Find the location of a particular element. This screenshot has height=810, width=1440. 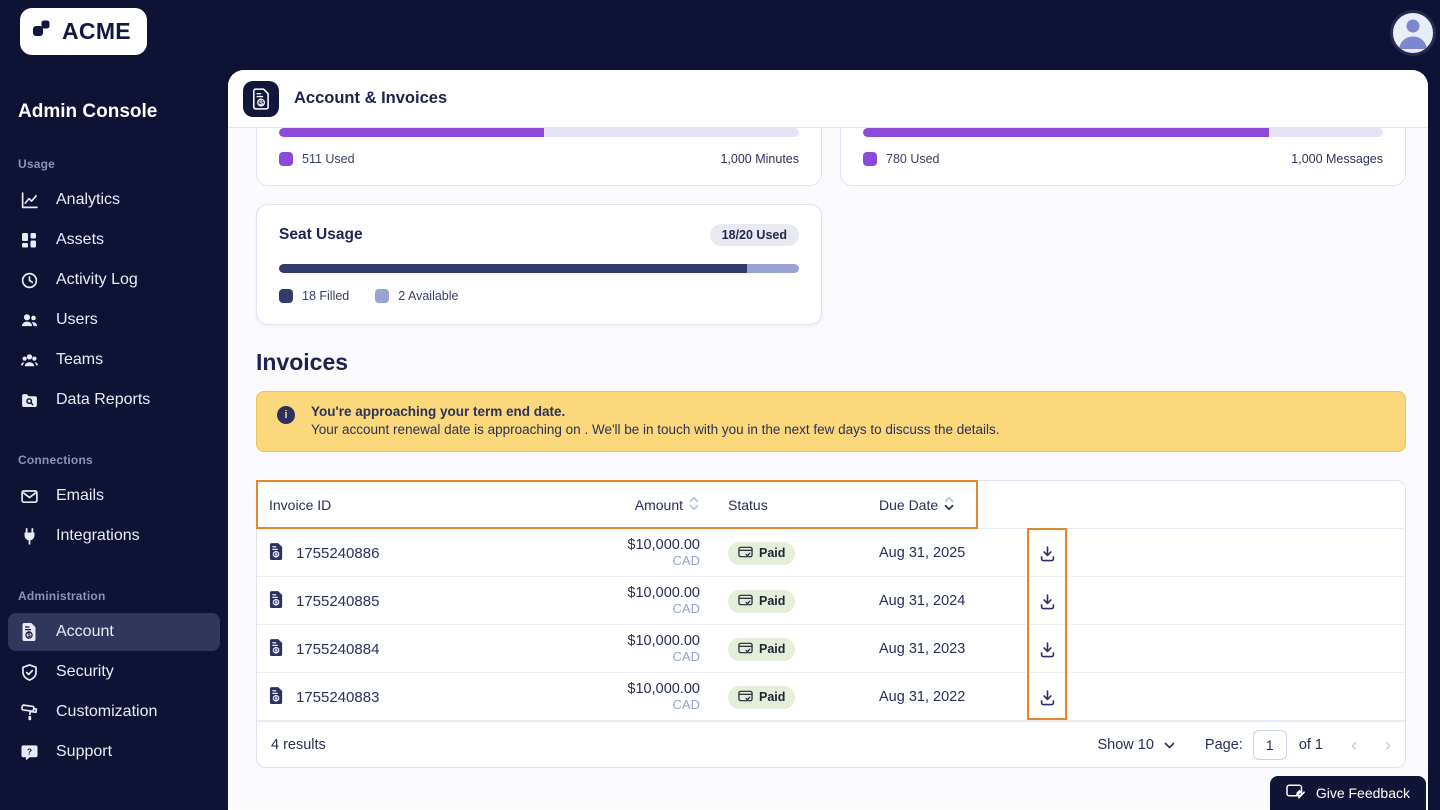

person-icon is located at coordinates (1413, 33).